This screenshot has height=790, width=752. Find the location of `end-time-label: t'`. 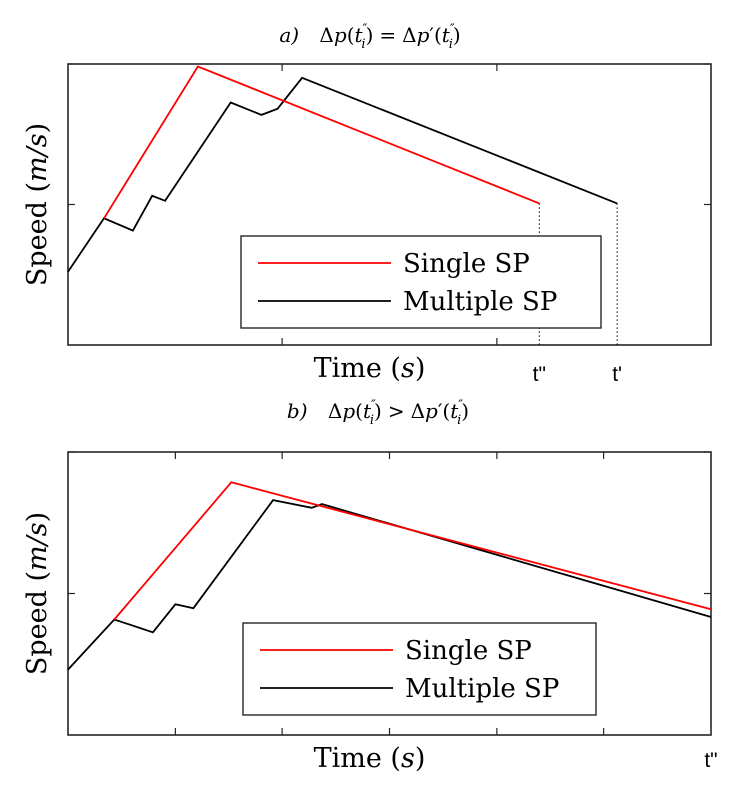

end-time-label: t' is located at coordinates (617, 374).